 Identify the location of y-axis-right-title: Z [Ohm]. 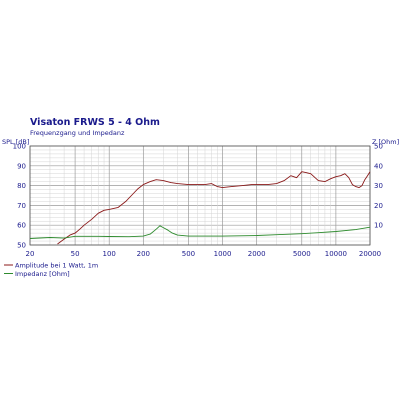
(385, 142).